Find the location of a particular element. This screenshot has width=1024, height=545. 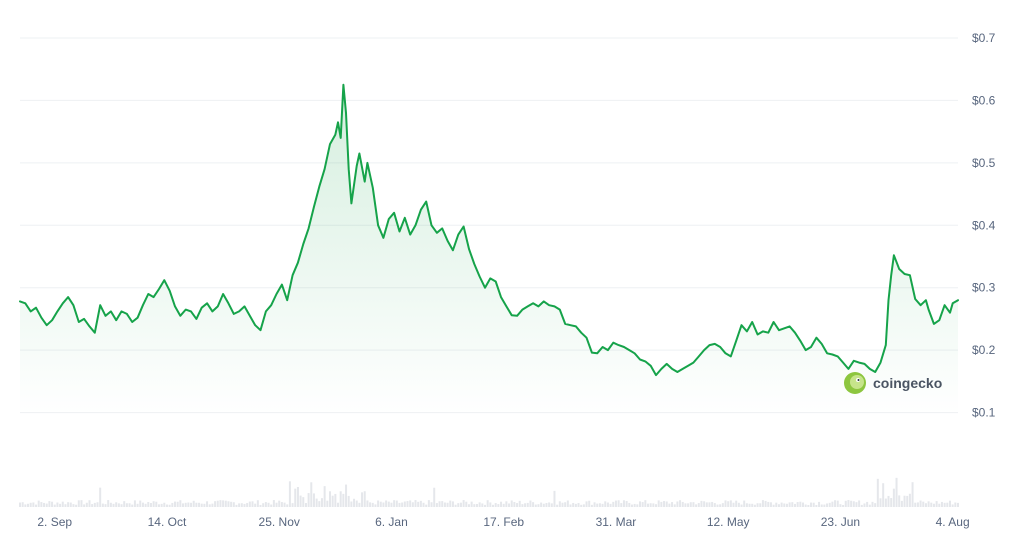

y-tick-label: $0.1 is located at coordinates (984, 413).